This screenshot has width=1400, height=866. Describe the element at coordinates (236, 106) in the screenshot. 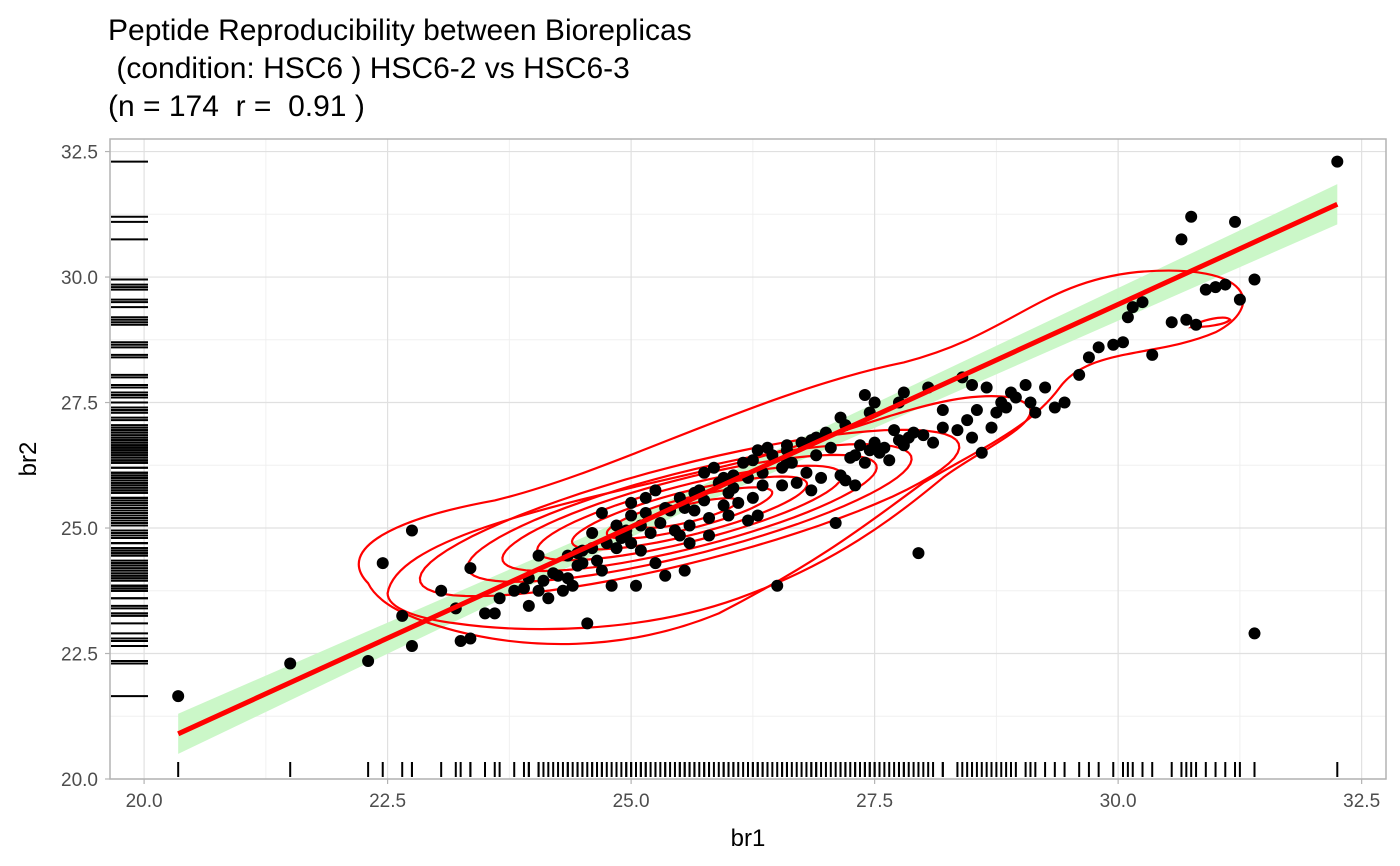

I see `title-line-3: (n = 174 r = 0.91 )` at that location.